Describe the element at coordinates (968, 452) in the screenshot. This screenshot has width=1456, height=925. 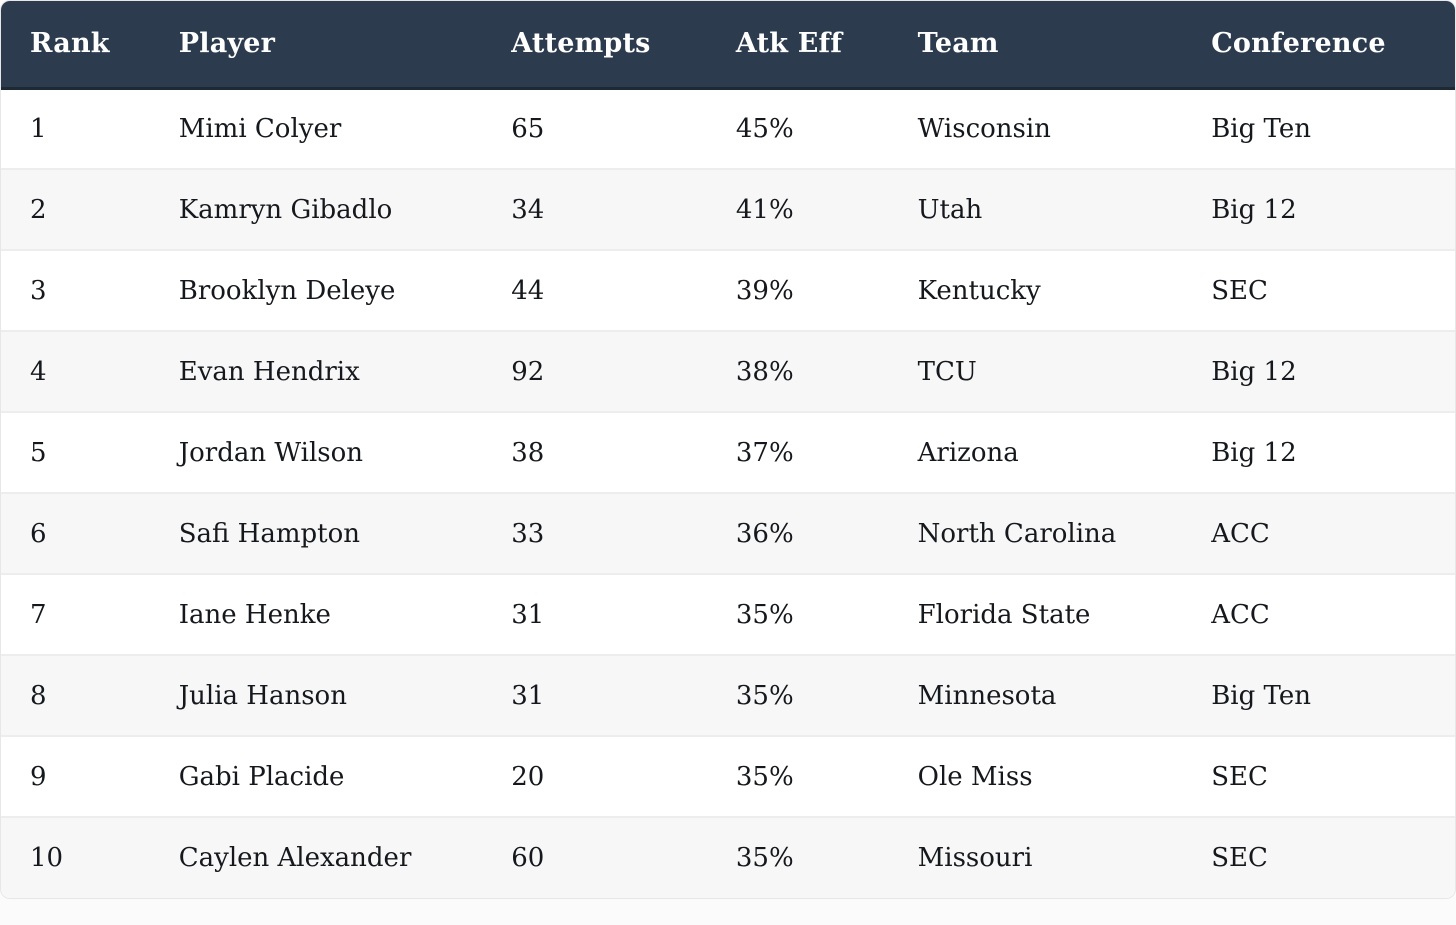
I see `cell-team: Arizona` at that location.